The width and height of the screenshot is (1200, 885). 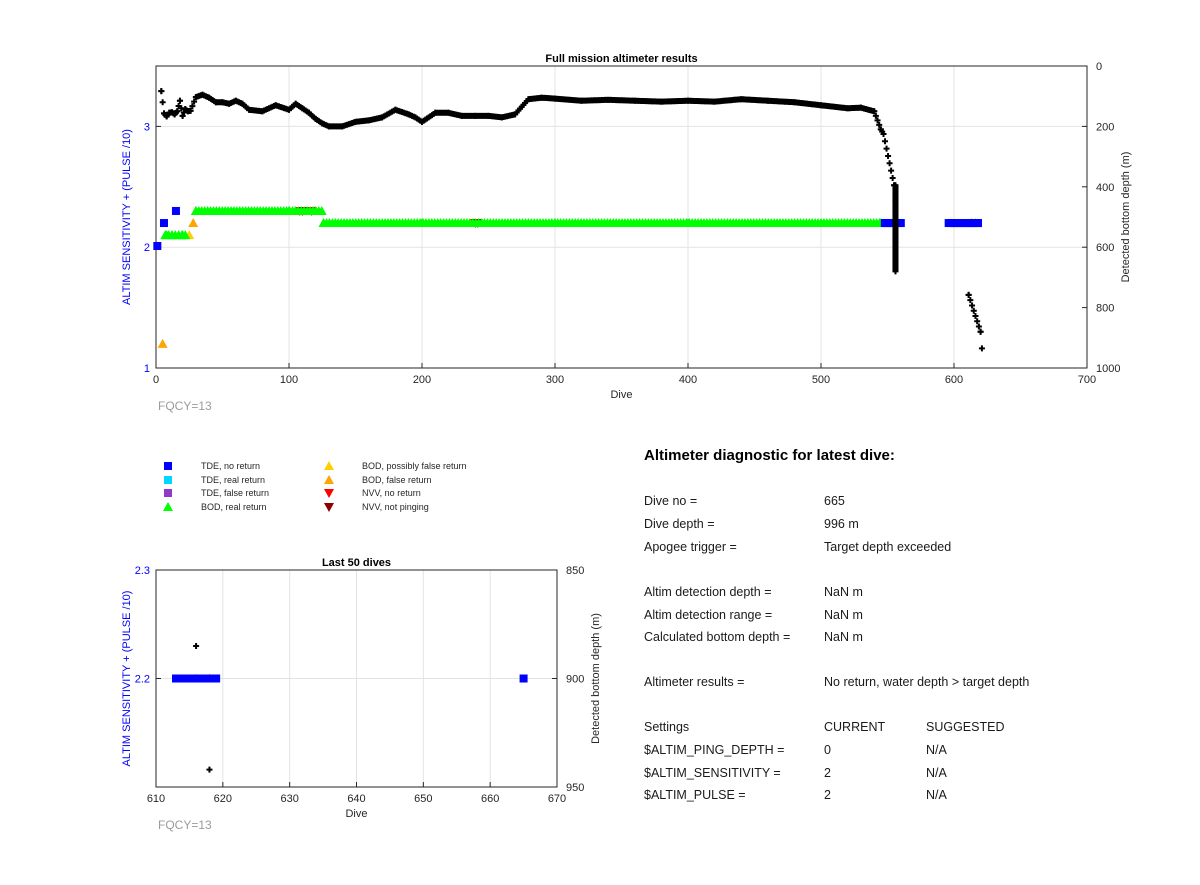 I want to click on chart1-x-tick-label: 660, so click(x=490, y=799).